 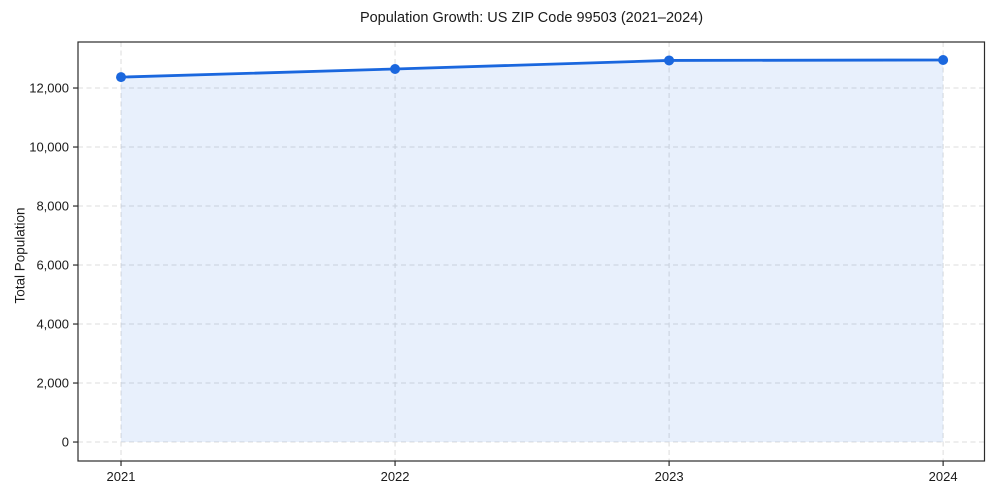 What do you see at coordinates (669, 60) in the screenshot?
I see `data-point-2023` at bounding box center [669, 60].